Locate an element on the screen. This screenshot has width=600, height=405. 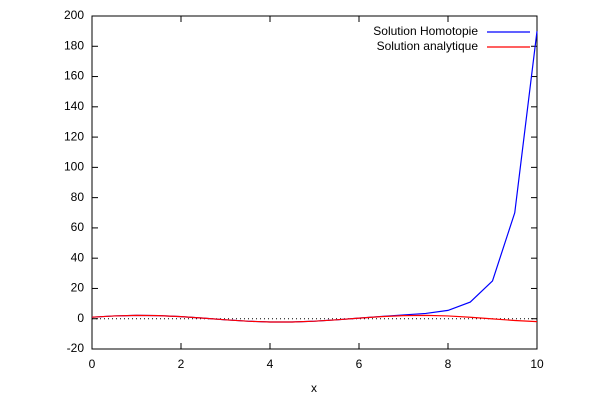
x-tick-label: 8 is located at coordinates (448, 364).